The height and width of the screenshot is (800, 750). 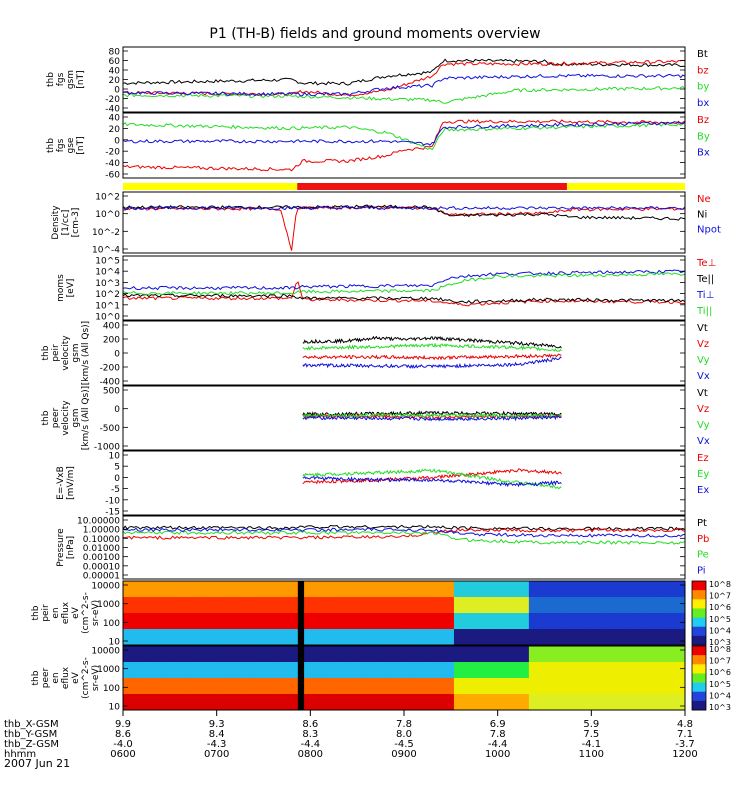 What do you see at coordinates (703, 409) in the screenshot?
I see `legend-Vz: Vz` at bounding box center [703, 409].